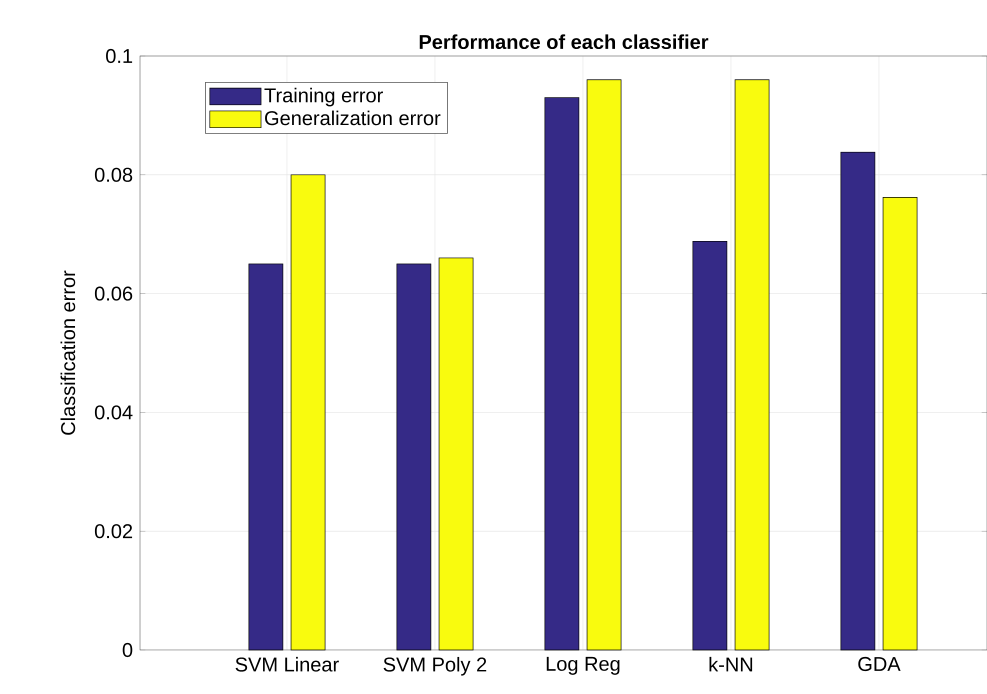 This screenshot has width=987, height=694. What do you see at coordinates (68, 352) in the screenshot?
I see `y-axis-title: Classification error` at bounding box center [68, 352].